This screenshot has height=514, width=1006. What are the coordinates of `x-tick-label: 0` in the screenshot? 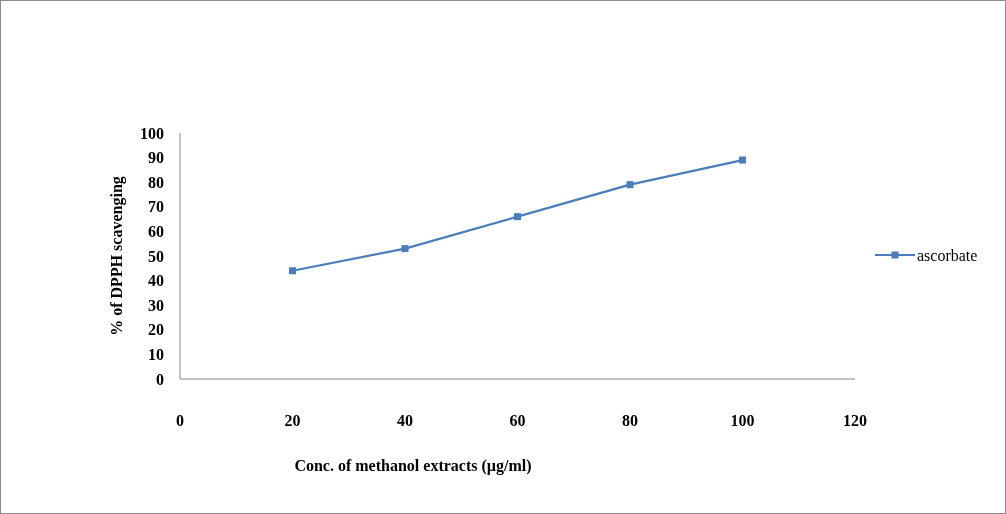 It's located at (180, 420).